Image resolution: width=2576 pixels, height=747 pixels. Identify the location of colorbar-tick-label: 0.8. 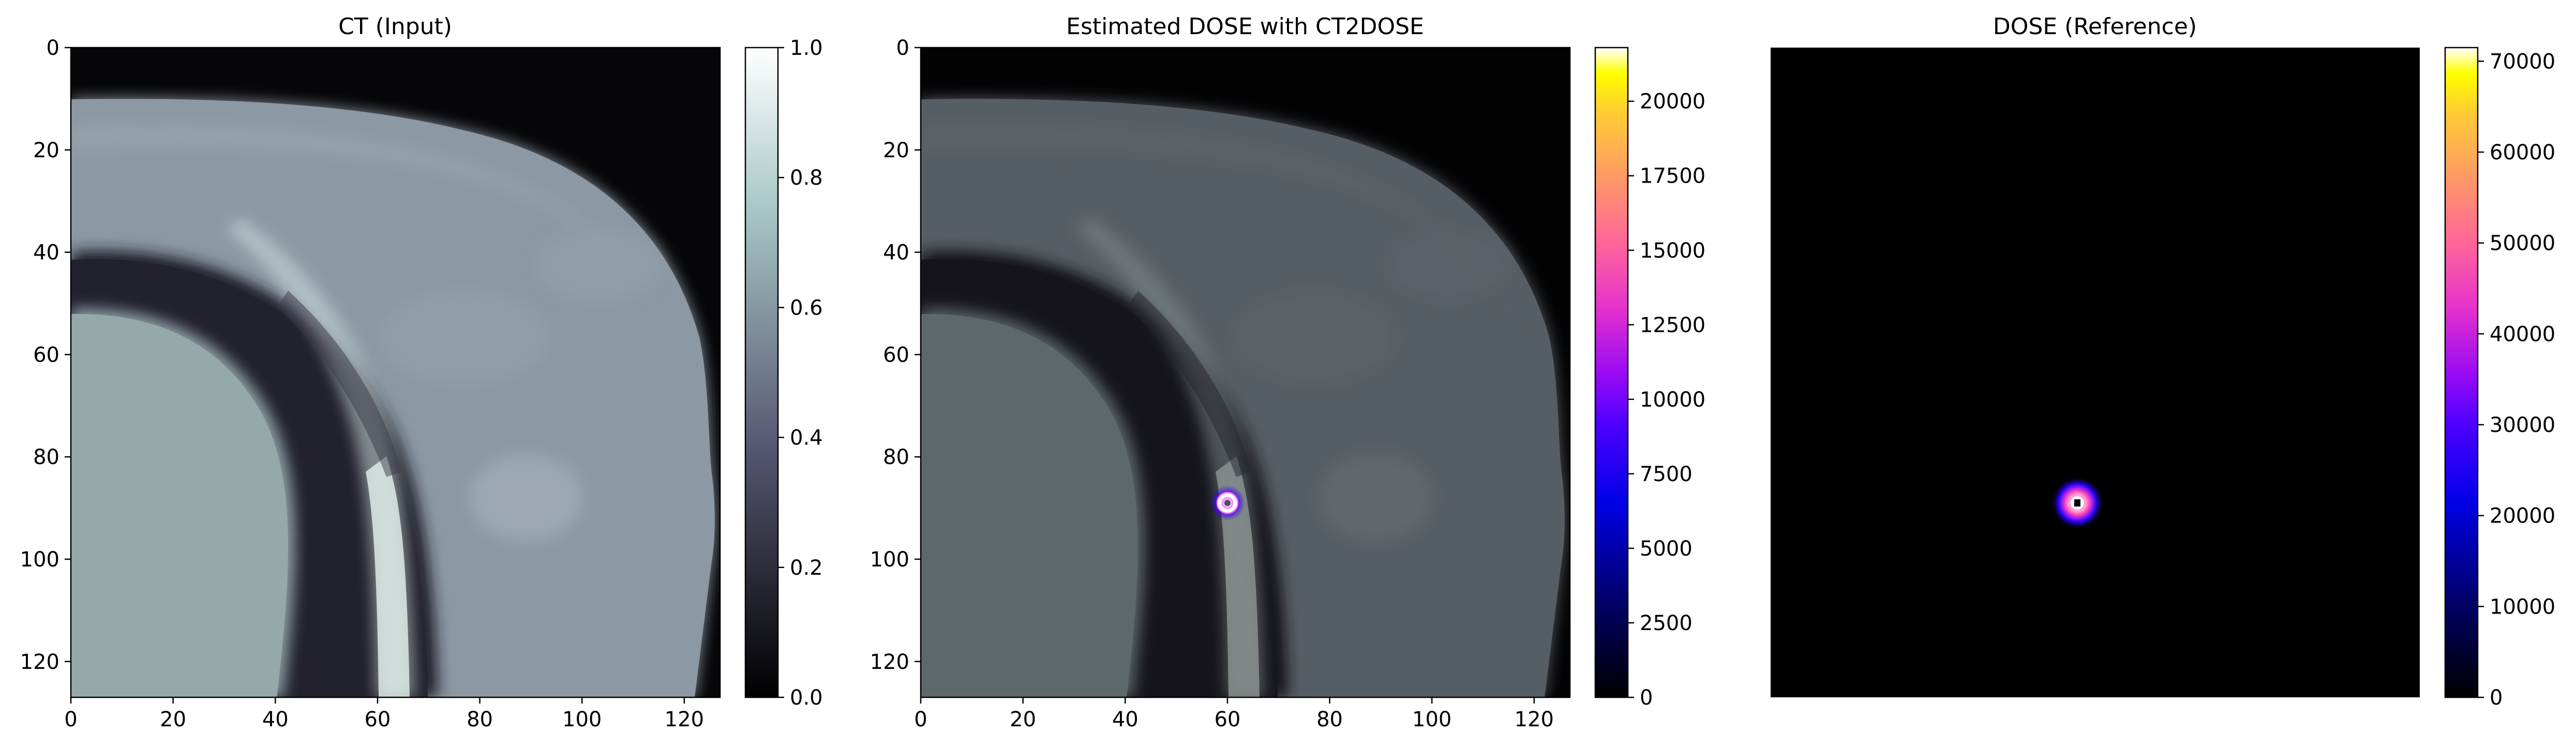
(806, 178).